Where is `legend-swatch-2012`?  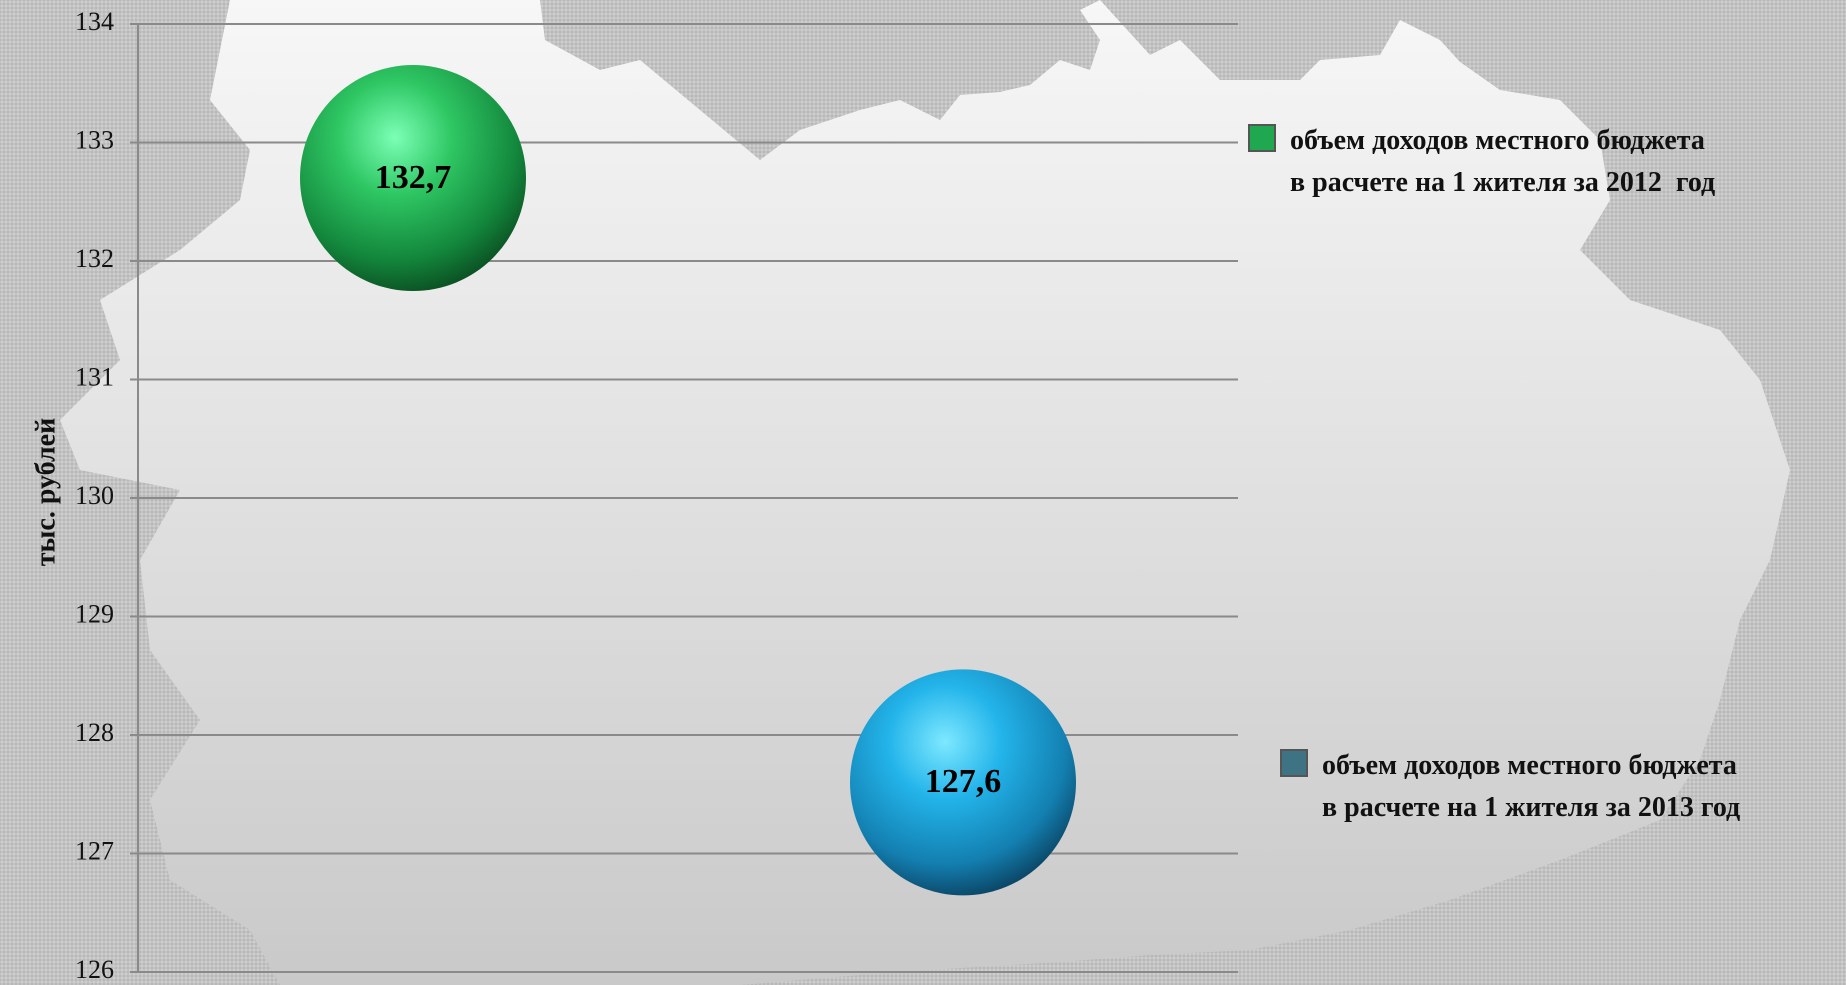
legend-swatch-2012 is located at coordinates (1262, 138).